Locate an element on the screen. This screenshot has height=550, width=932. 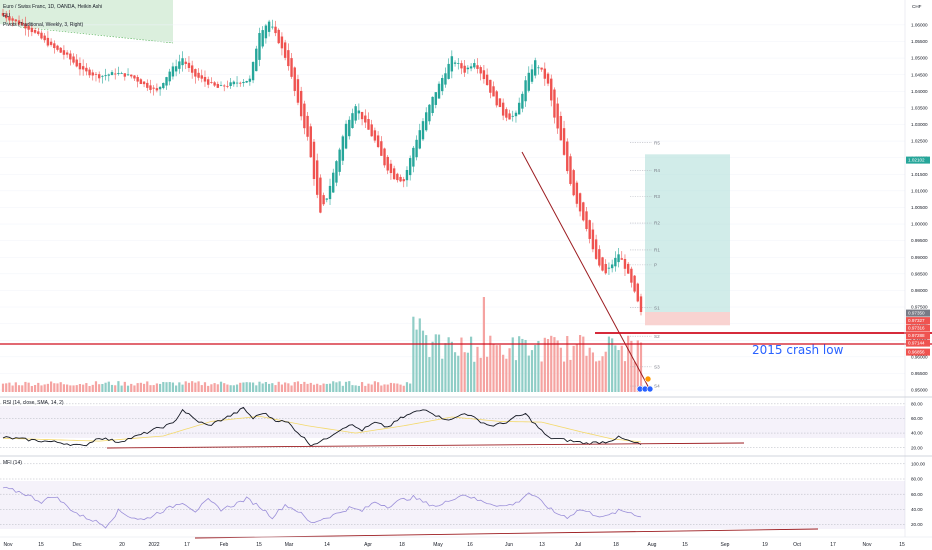
price-tick-label: 0.96000 is located at coordinates (919, 356).